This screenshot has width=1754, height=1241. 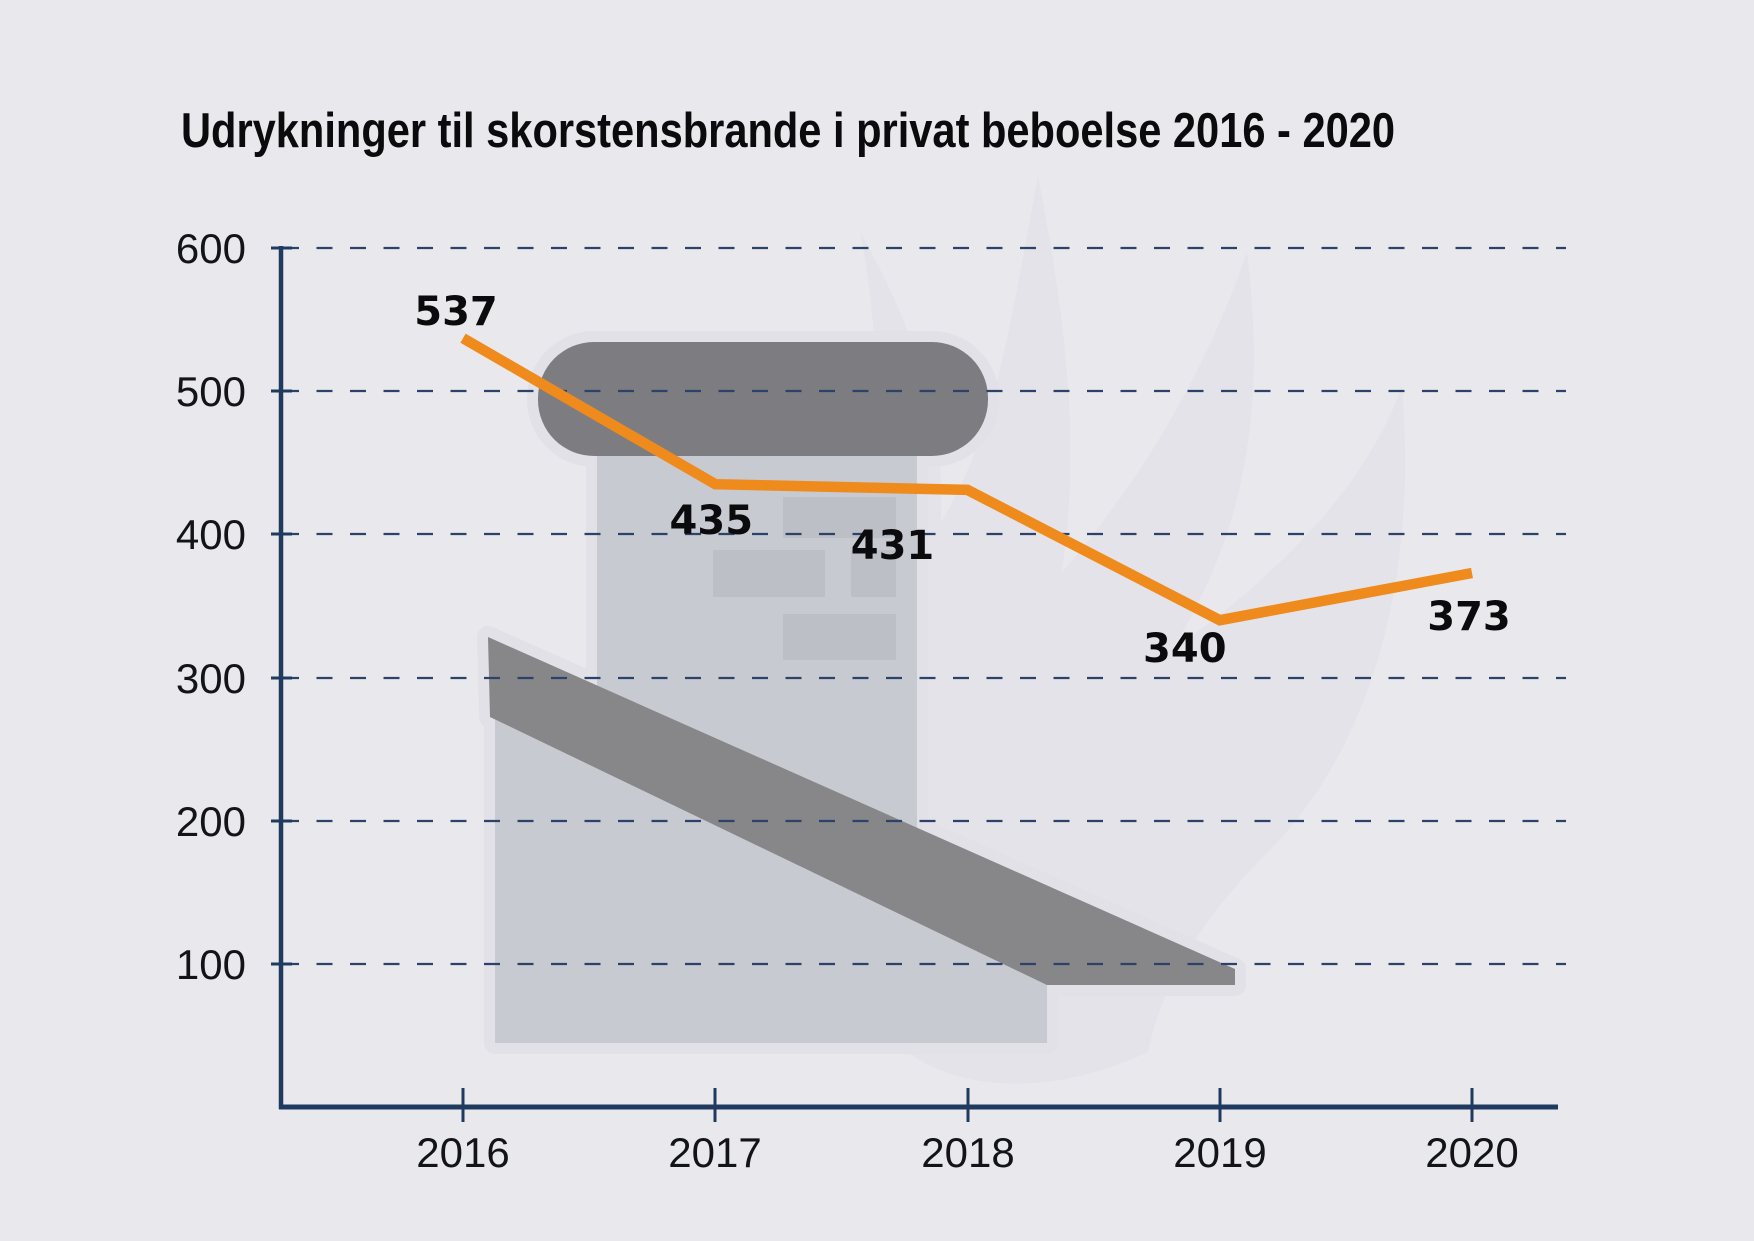 What do you see at coordinates (456, 312) in the screenshot?
I see `data-label: 537` at bounding box center [456, 312].